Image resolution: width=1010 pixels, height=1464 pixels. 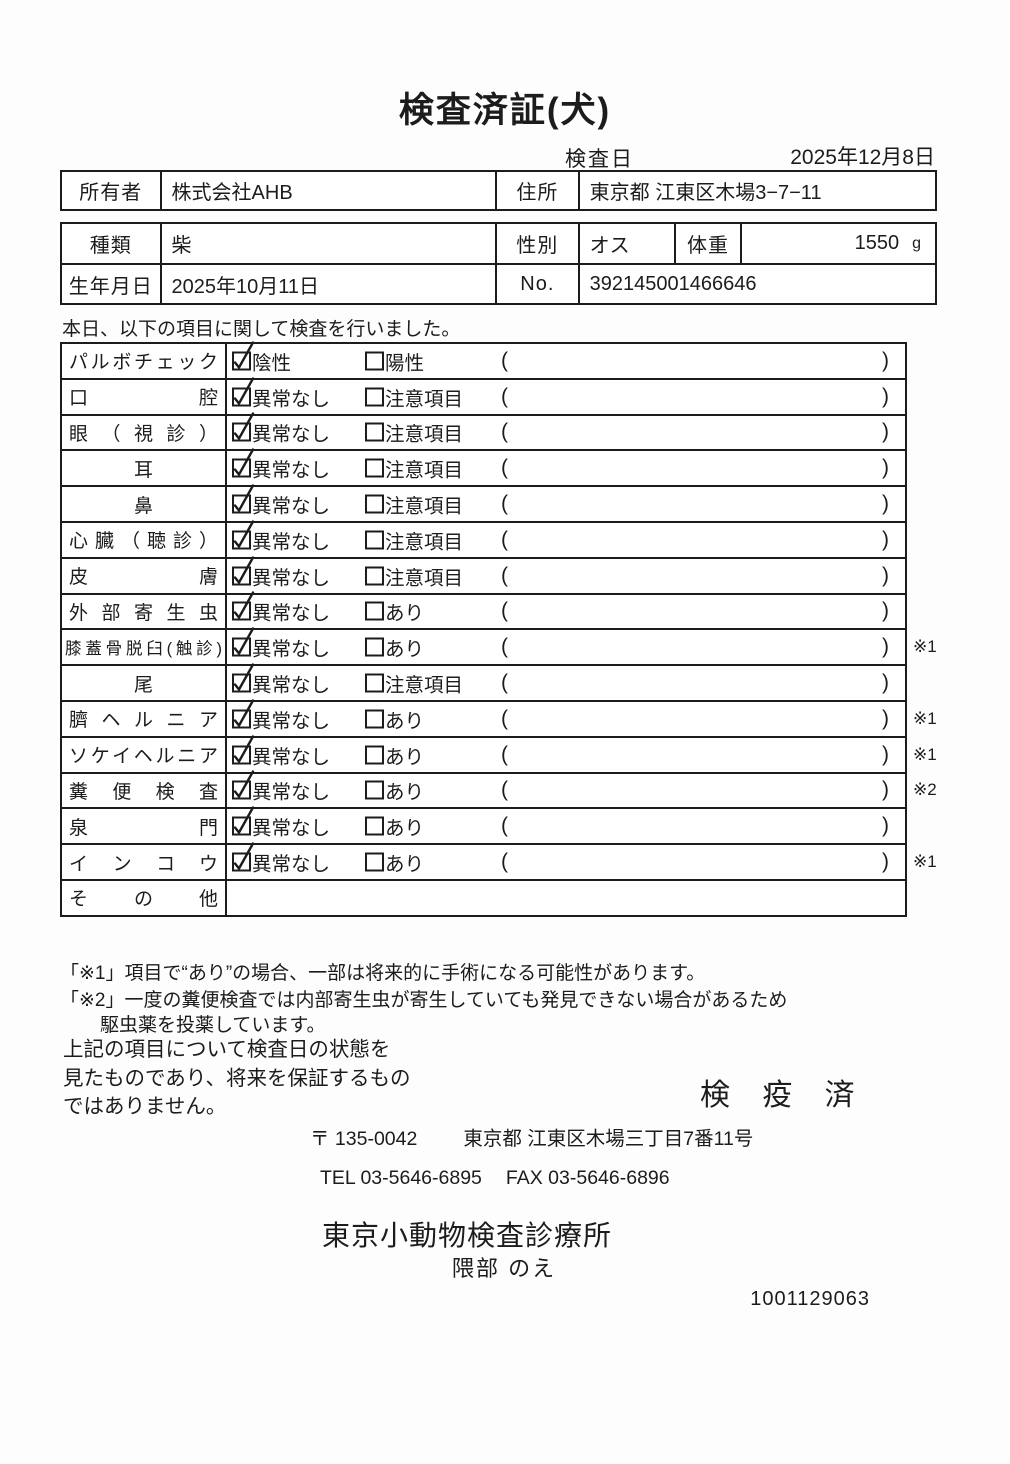 What do you see at coordinates (483, 575) in the screenshot?
I see `table-row: 皮膚 異常なし 注意項目 ( )` at bounding box center [483, 575].